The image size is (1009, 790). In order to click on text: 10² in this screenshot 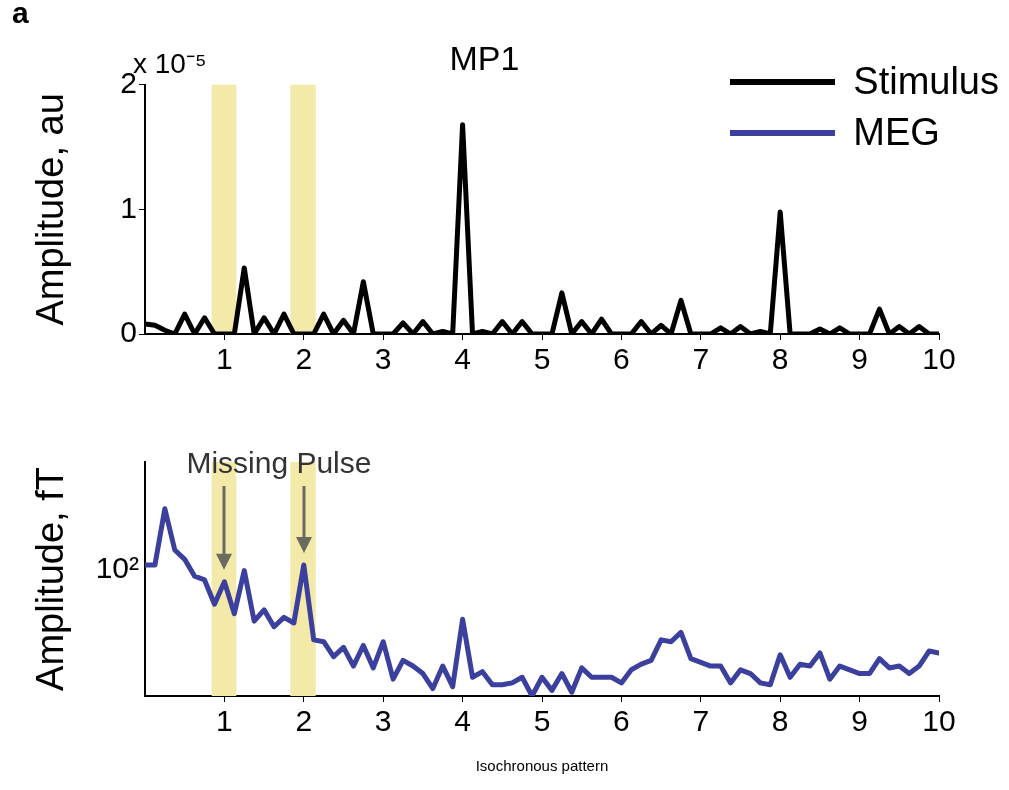, I will do `click(117, 567)`.